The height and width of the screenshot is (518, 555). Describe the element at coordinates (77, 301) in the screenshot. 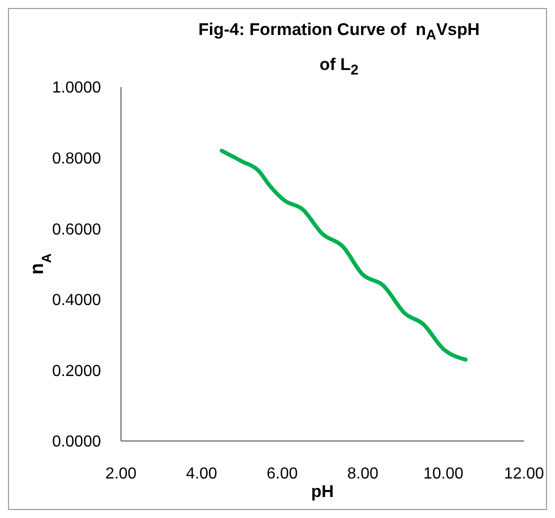

I see `y-tick-label: 0.4000` at that location.